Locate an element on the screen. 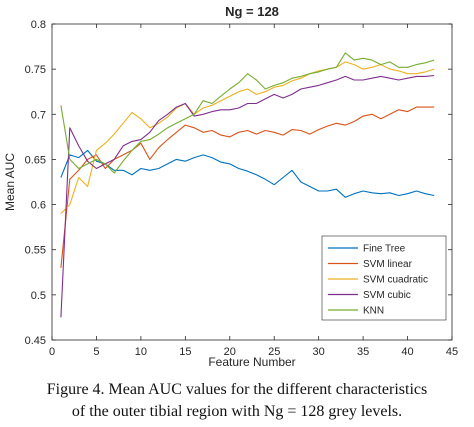 Image resolution: width=474 pixels, height=427 pixels. y-tick-label: 0.65 is located at coordinates (35, 160).